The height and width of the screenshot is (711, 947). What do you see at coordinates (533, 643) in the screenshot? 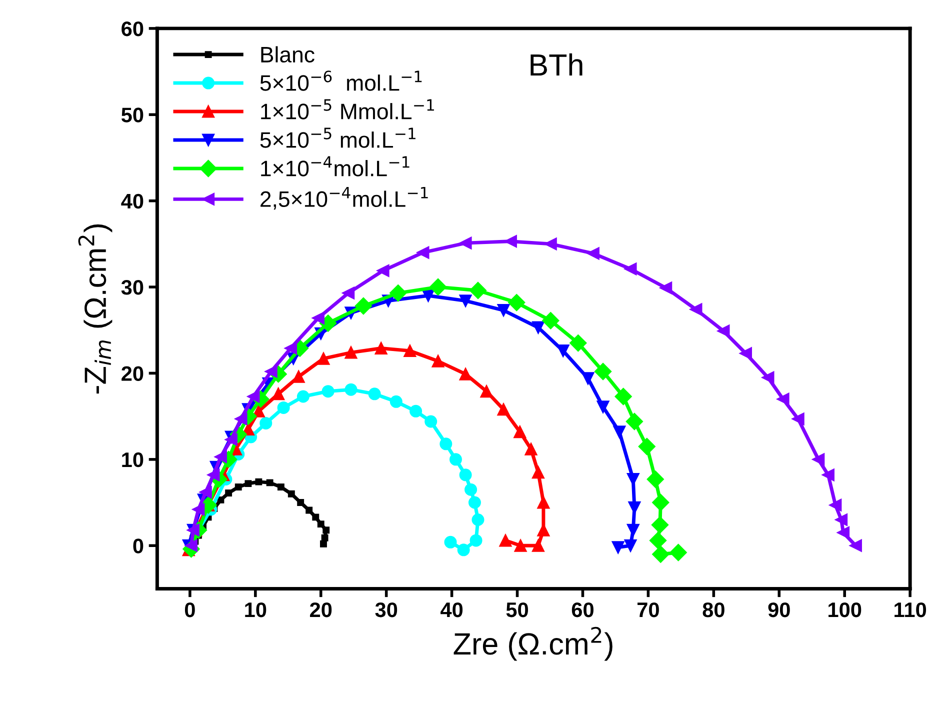
I see `x-axis-title: Zre (Ω.cm$^{2}$)` at bounding box center [533, 643].